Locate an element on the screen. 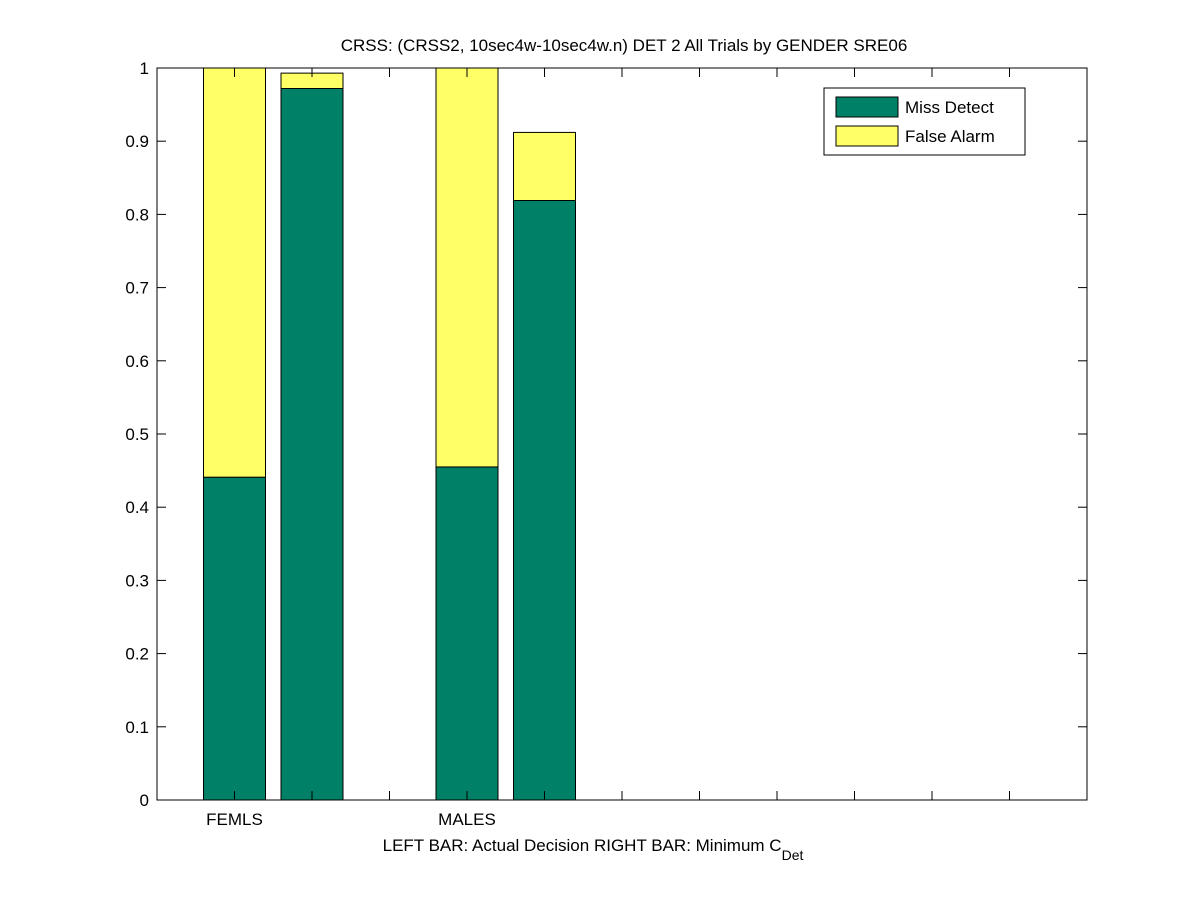  y-tick-label: 0 is located at coordinates (144, 800).